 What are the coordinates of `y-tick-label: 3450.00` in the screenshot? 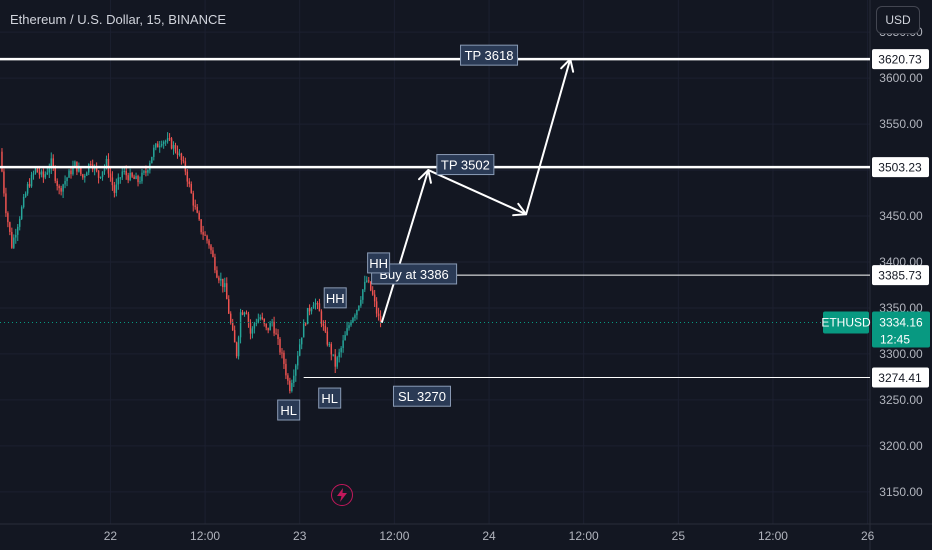 It's located at (901, 216).